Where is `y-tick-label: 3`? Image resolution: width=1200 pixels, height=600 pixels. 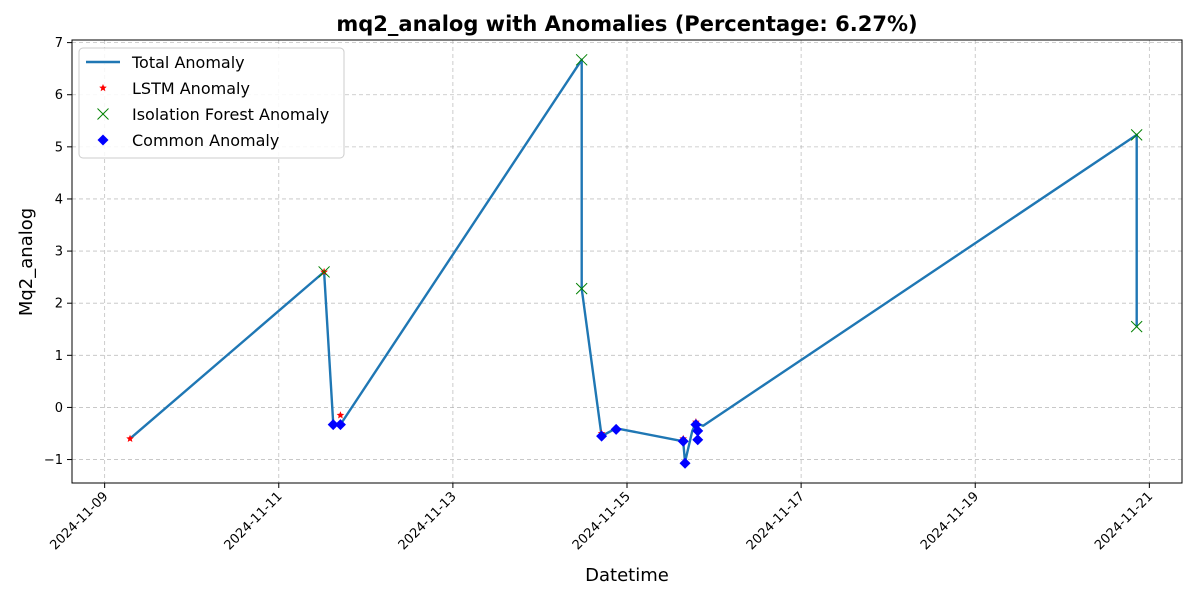
y-tick-label: 3 is located at coordinates (59, 252).